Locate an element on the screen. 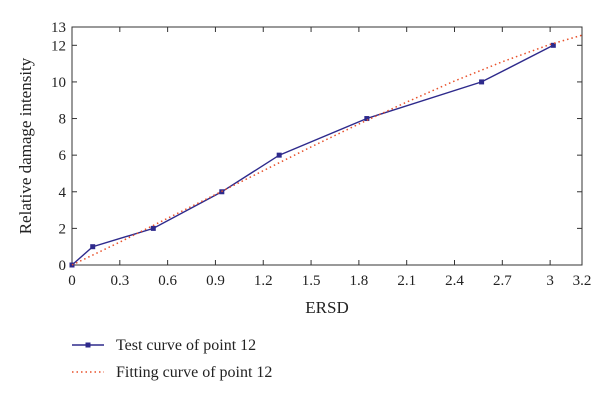 The image size is (600, 402). legend-label-1: Fitting curve of point 12 is located at coordinates (194, 372).